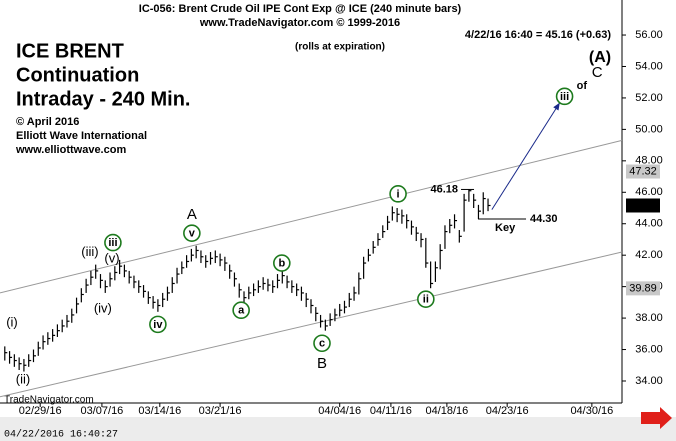  I want to click on x-tick-label: 04/23/16, so click(507, 411).